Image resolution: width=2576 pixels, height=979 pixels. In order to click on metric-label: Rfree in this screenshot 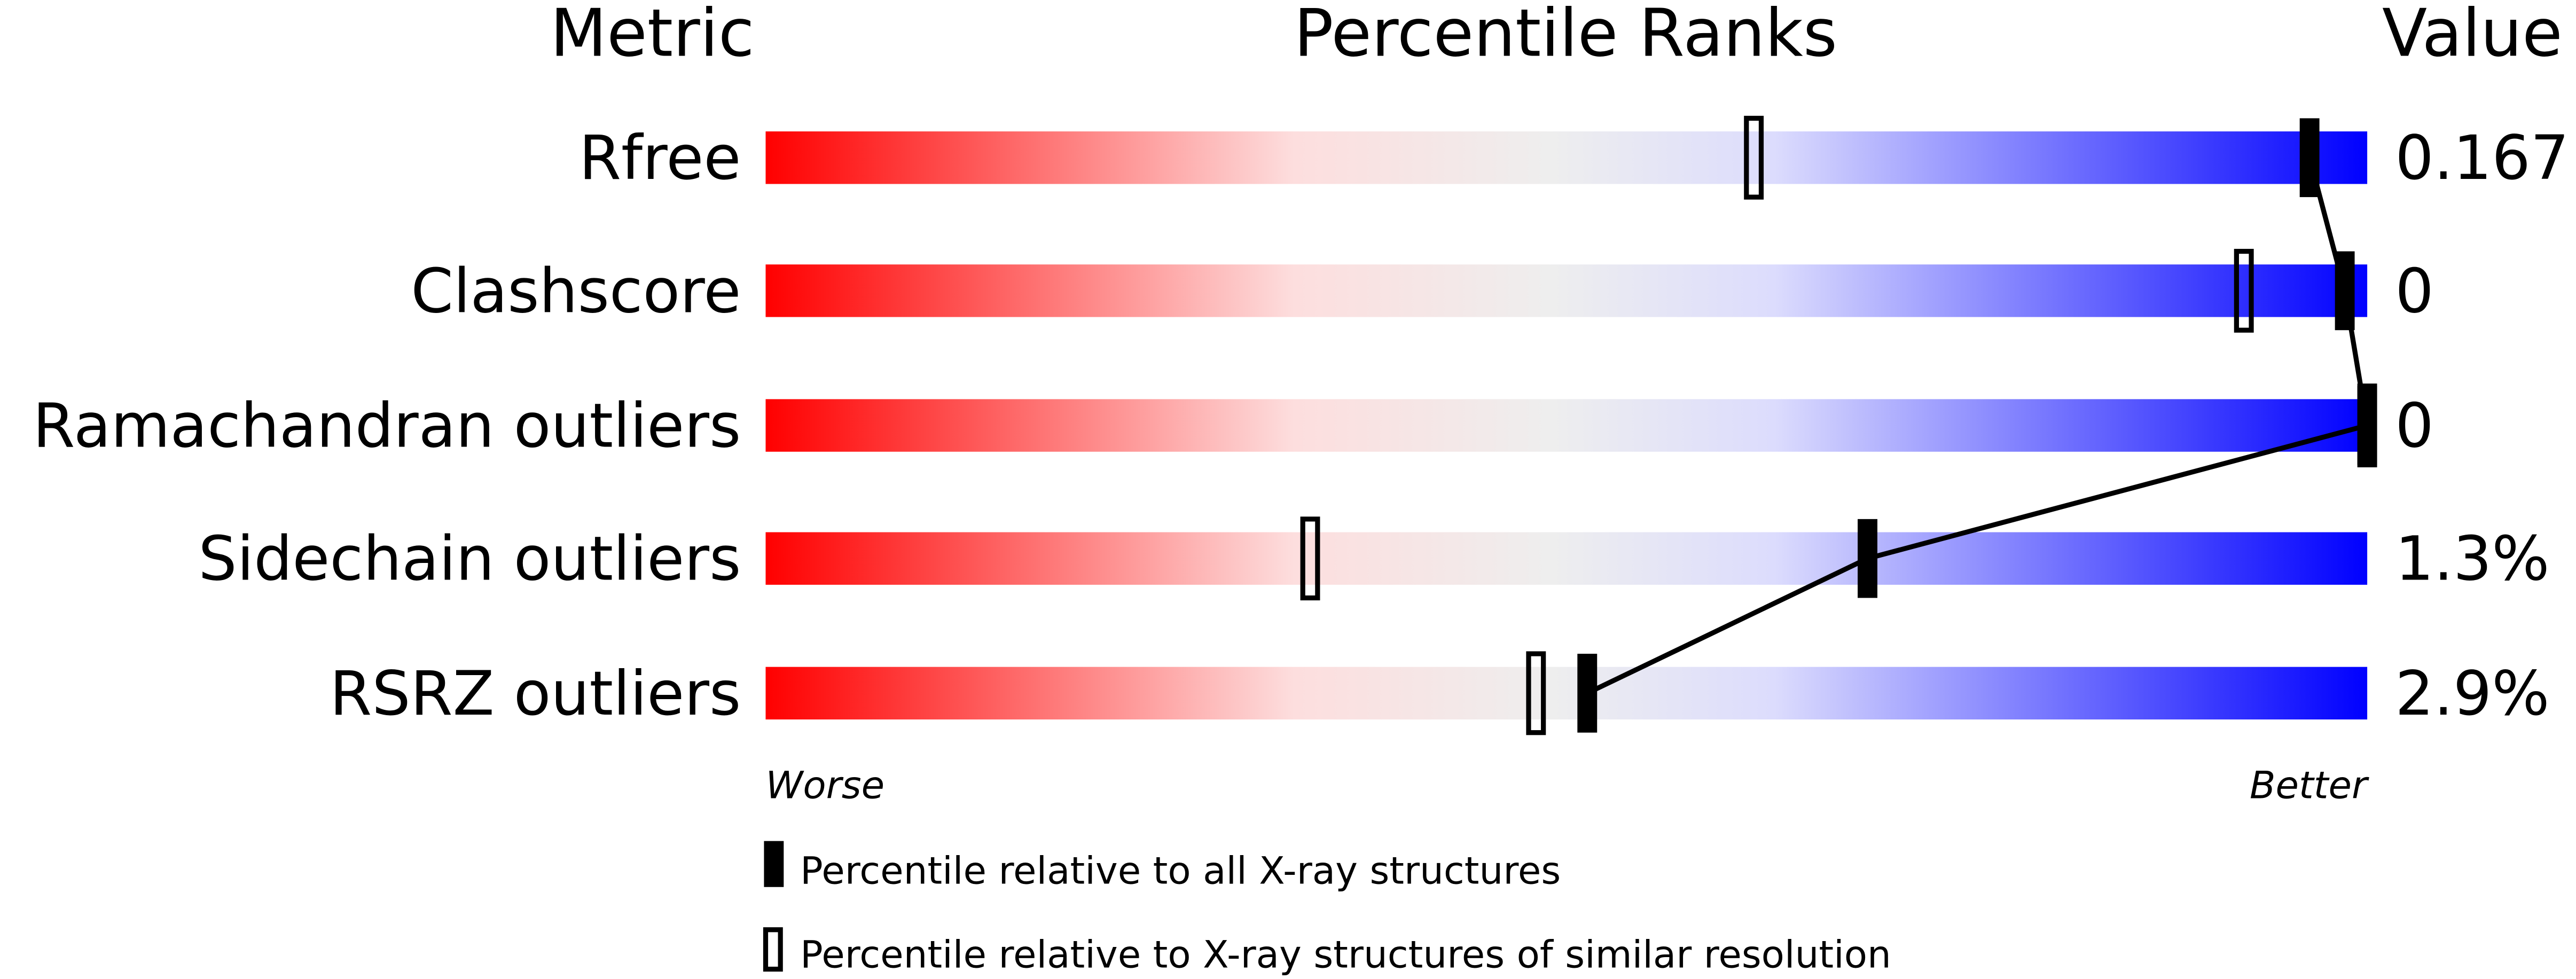, I will do `click(660, 157)`.